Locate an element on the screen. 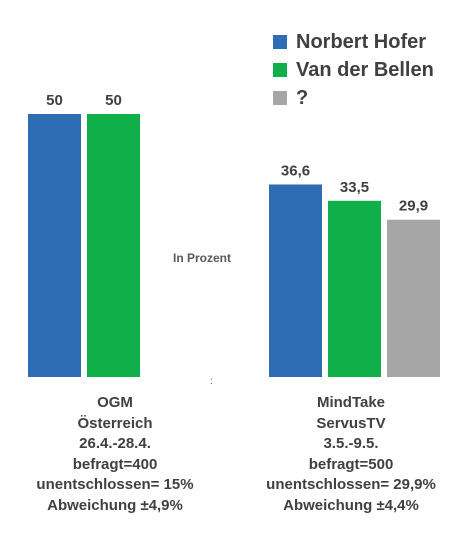 This screenshot has width=467, height=545. caption-line: Abweichung ±4,4% is located at coordinates (351, 505).